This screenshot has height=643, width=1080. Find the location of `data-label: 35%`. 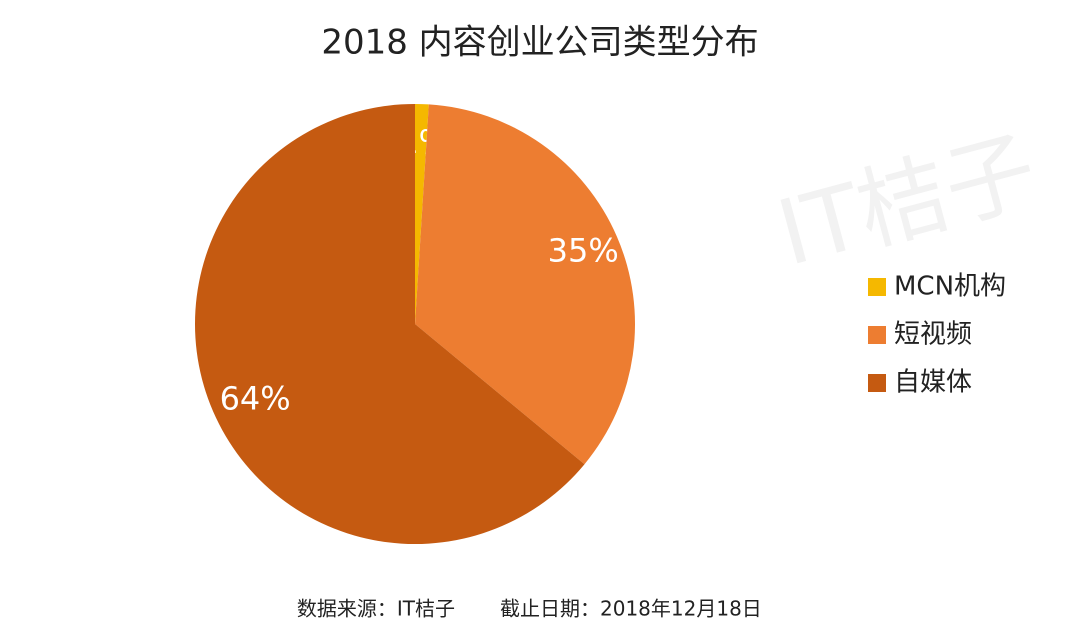

data-label: 35% is located at coordinates (583, 251).